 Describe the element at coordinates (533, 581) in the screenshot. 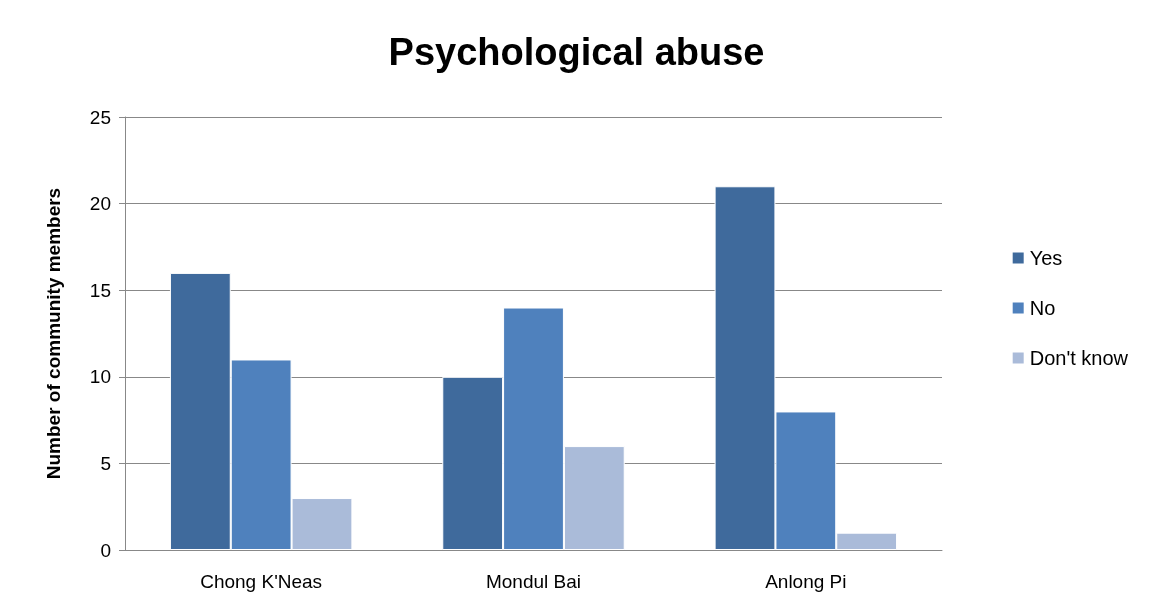

I see `x-tick-label: Mondul Bai` at that location.